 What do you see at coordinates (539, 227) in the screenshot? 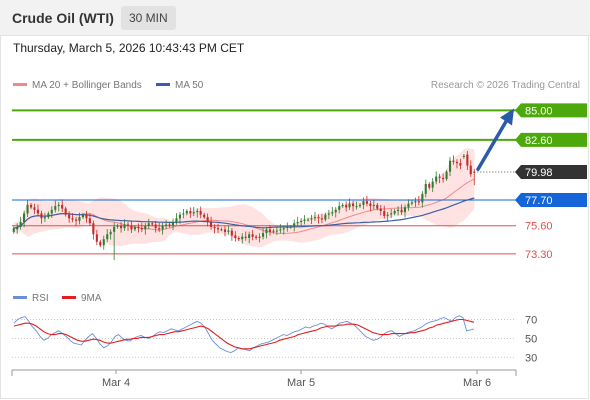
I see `level-label-75.60: 75.60` at bounding box center [539, 227].